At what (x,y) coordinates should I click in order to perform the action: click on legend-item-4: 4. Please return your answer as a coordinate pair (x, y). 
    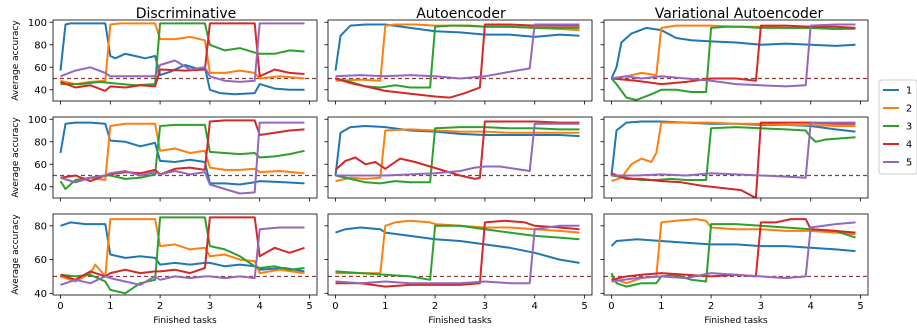
    Looking at the image, I should click on (897, 145).